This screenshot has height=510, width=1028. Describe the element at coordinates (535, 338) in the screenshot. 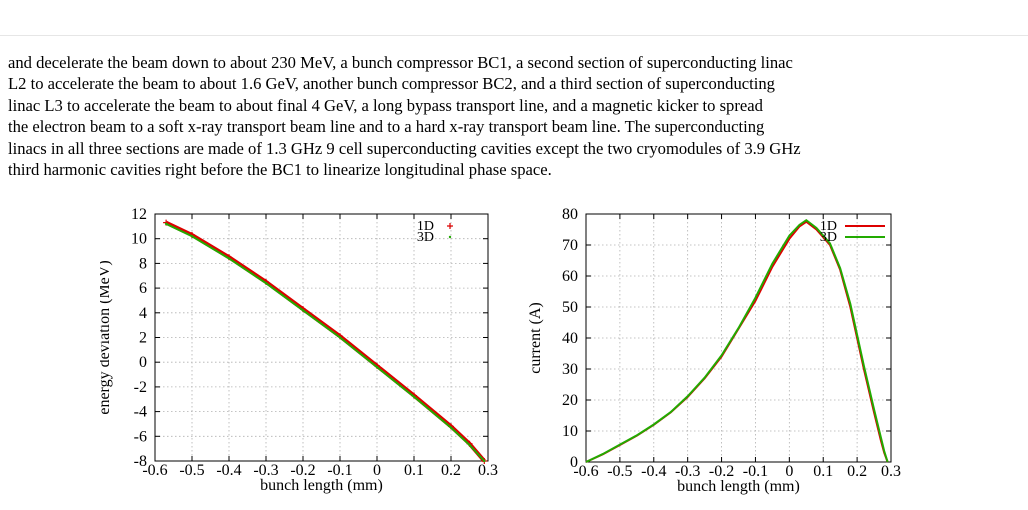

I see `current-y-axis-label: current (A)` at that location.